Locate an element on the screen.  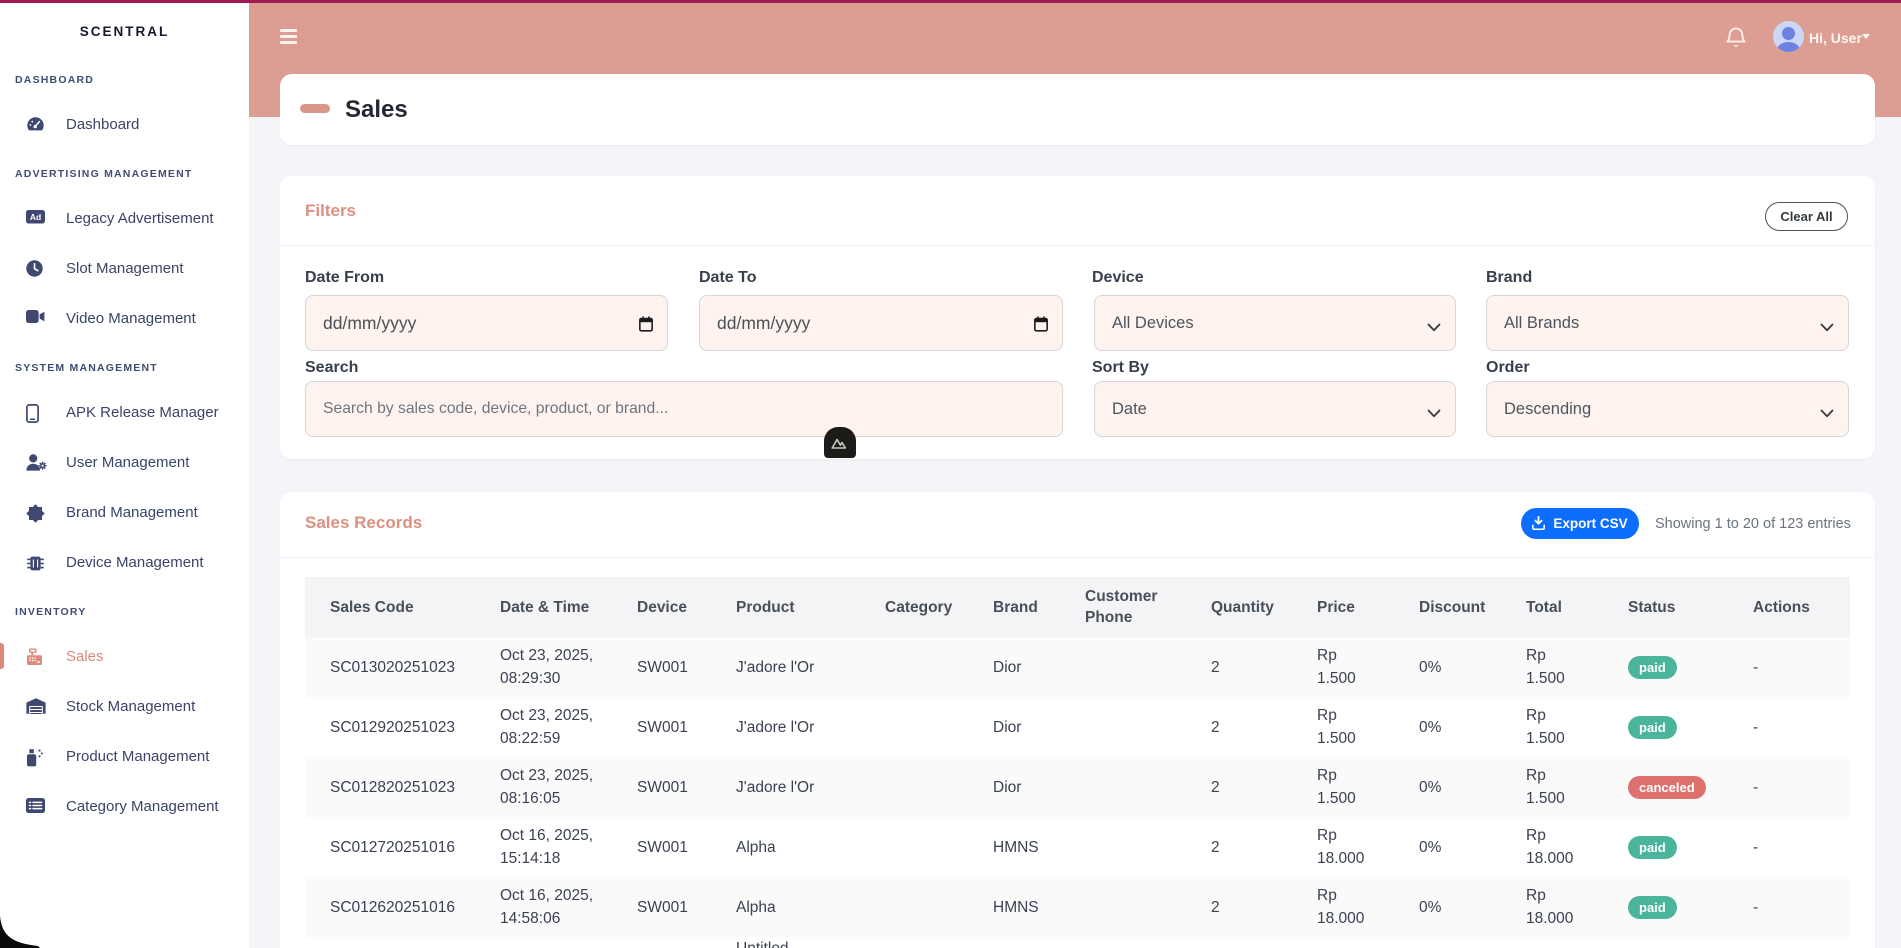
svg-text: Ad is located at coordinates (35, 217).